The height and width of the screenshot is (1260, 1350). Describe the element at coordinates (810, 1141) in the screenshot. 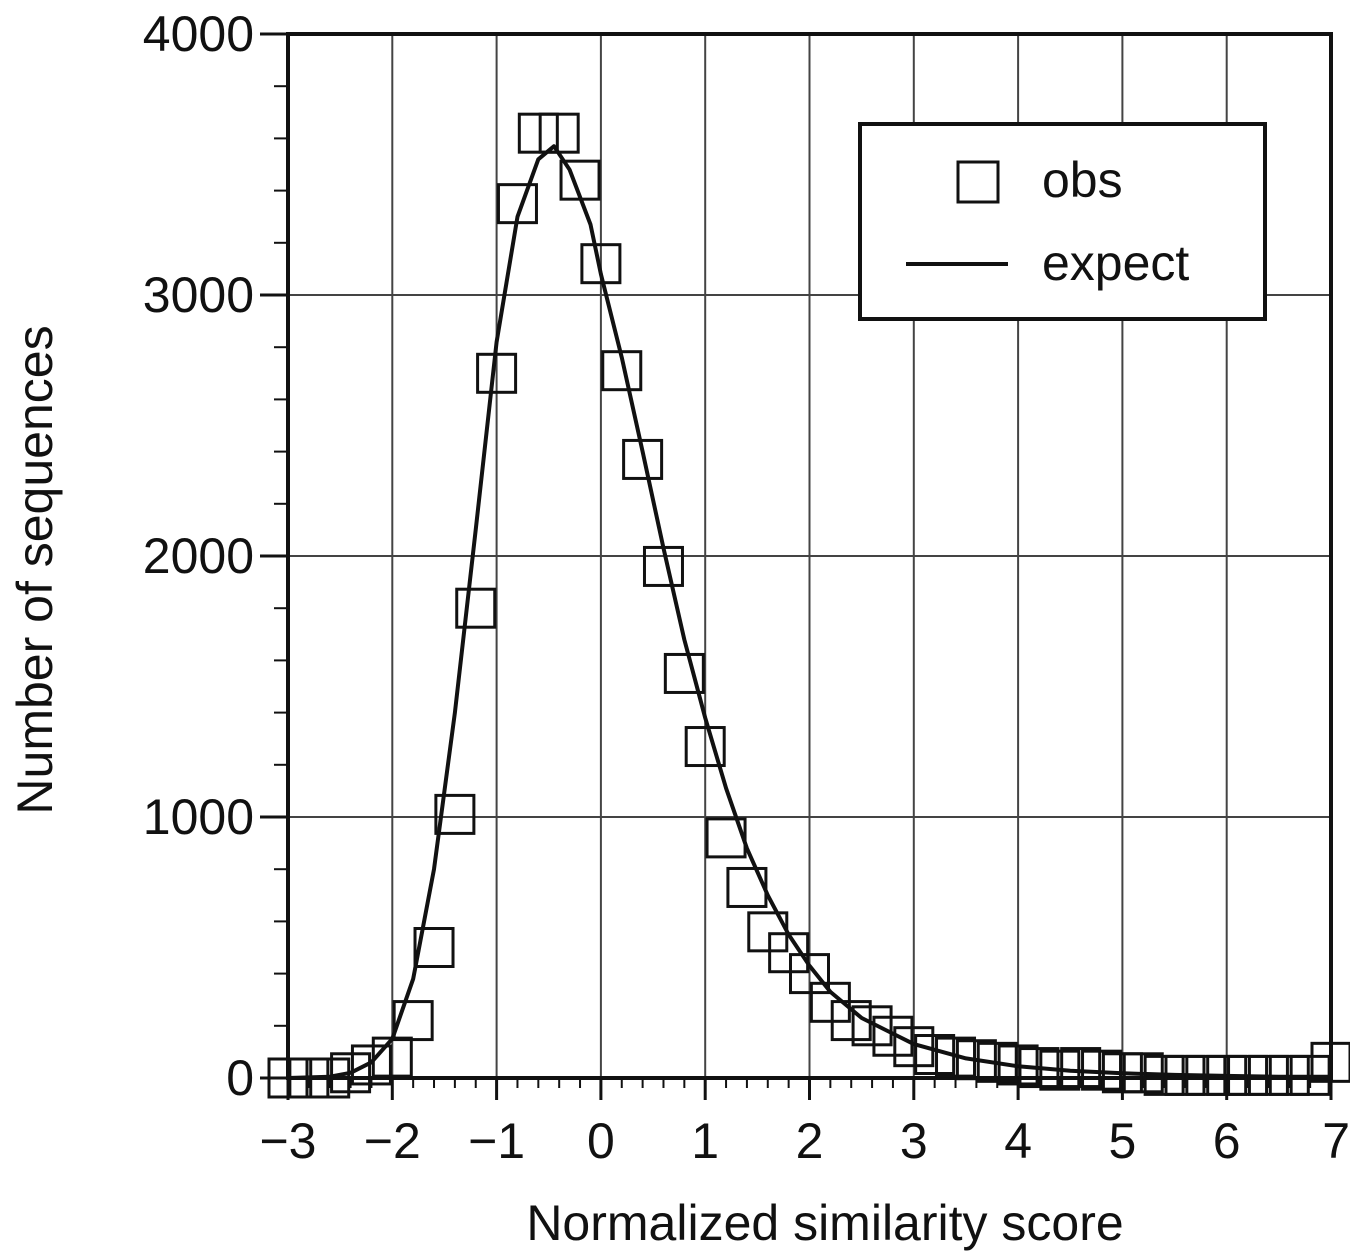

I see `x-tick-label: 2` at that location.